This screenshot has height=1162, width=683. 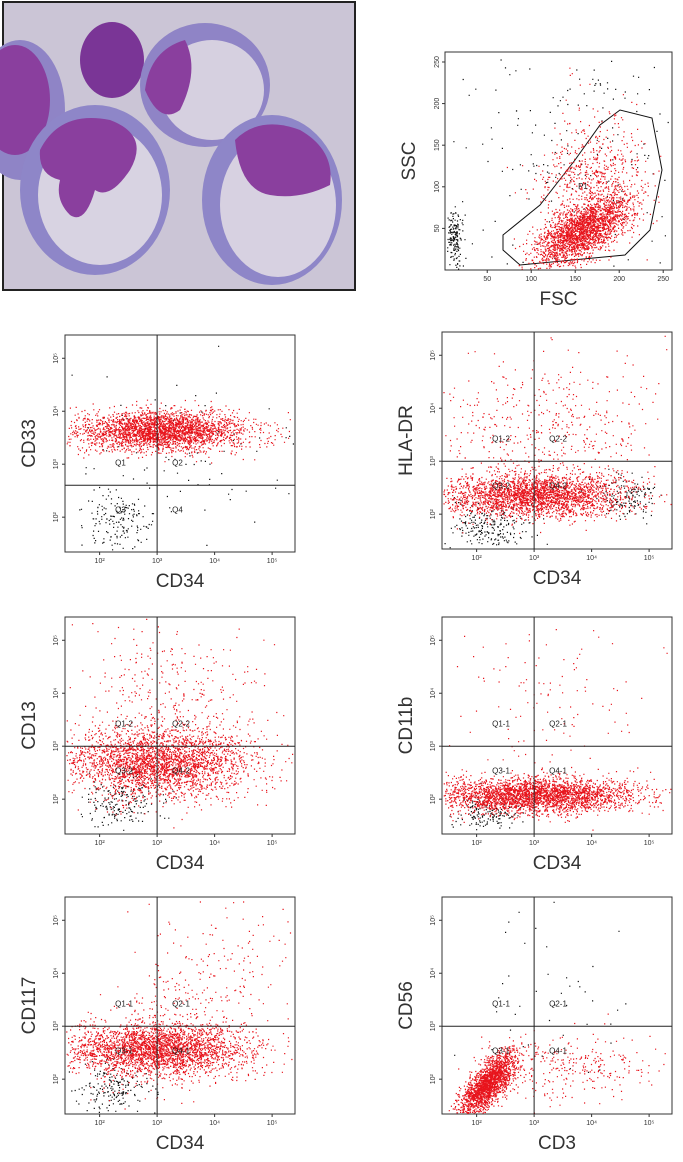 What do you see at coordinates (619, 279) in the screenshot?
I see `x-tick-label: 200` at bounding box center [619, 279].